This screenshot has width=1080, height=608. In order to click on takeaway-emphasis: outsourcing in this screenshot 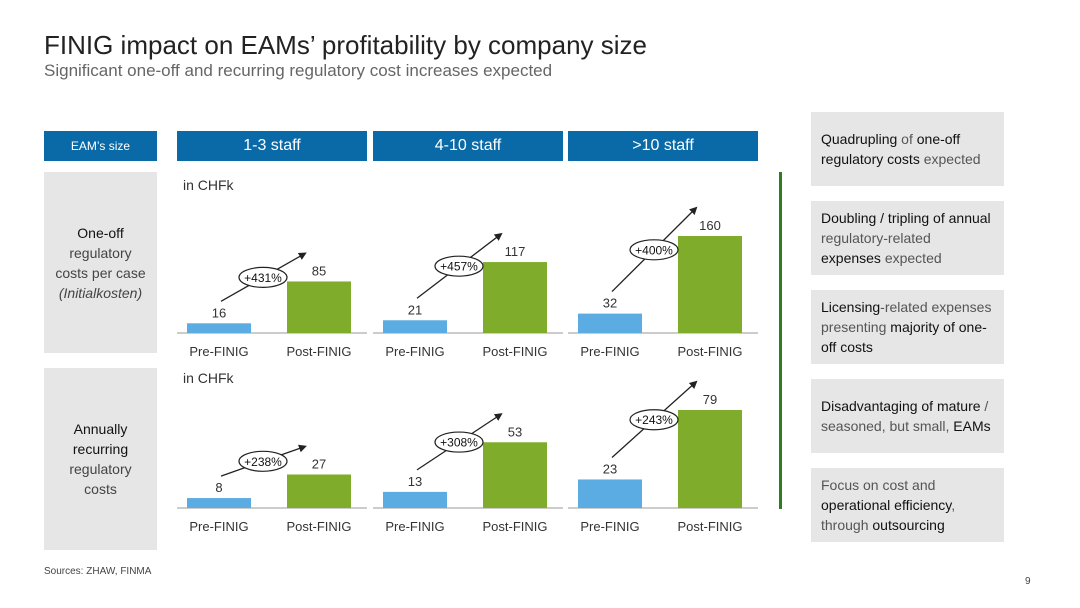, I will do `click(908, 525)`.